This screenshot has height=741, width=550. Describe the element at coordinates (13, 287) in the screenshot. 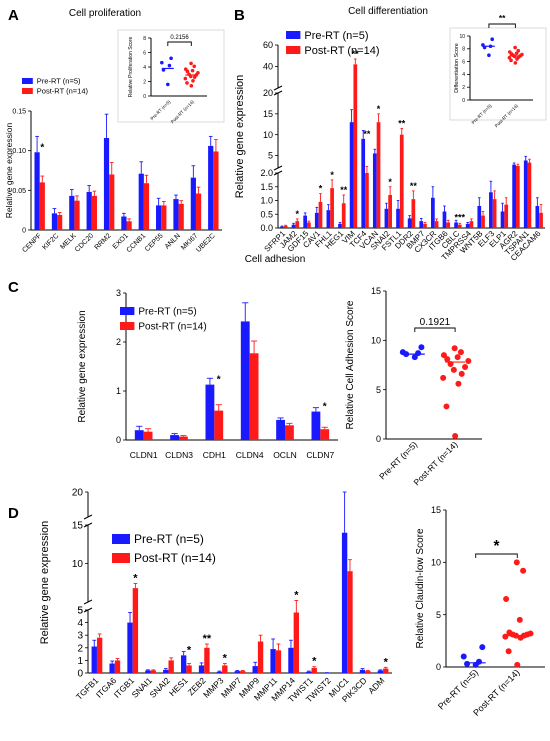

I see `panel-C-letter: C` at that location.